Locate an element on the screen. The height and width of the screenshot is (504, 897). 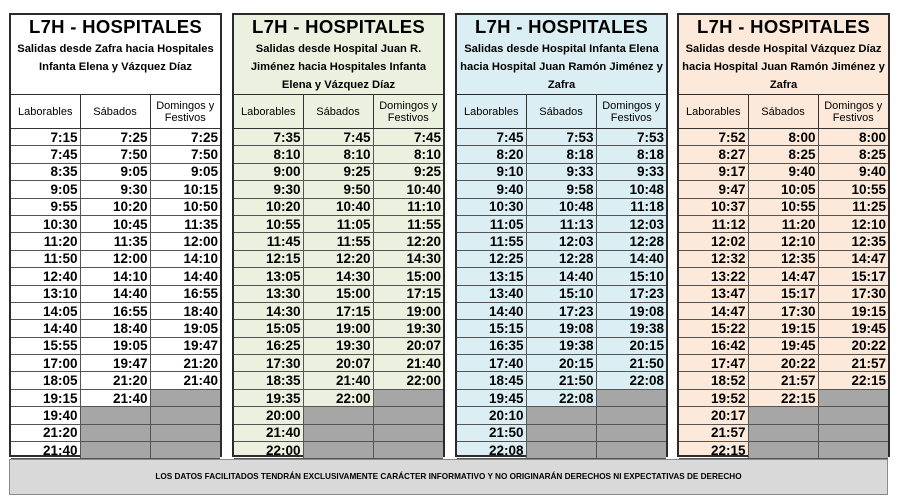
departure-time: 15:15 is located at coordinates (492, 328).